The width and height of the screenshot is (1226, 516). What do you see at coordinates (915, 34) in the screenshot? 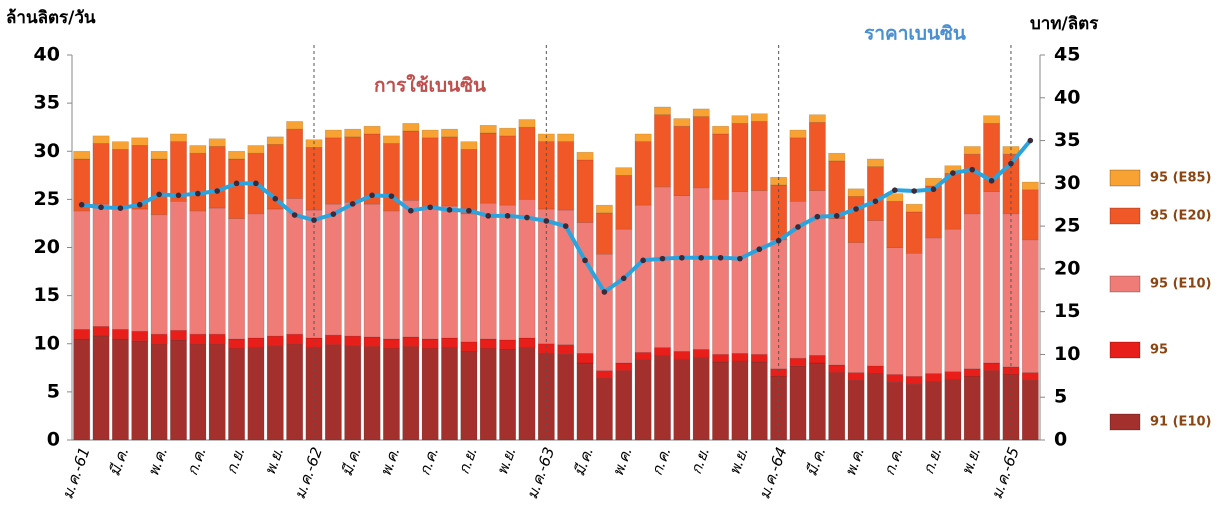
I see `annotation: ราคาเบนซิน` at bounding box center [915, 34].